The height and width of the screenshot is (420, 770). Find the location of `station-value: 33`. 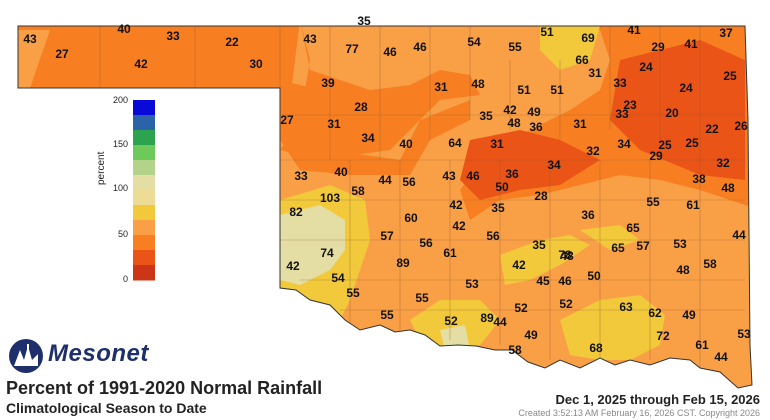

station-value: 33 is located at coordinates (301, 176).